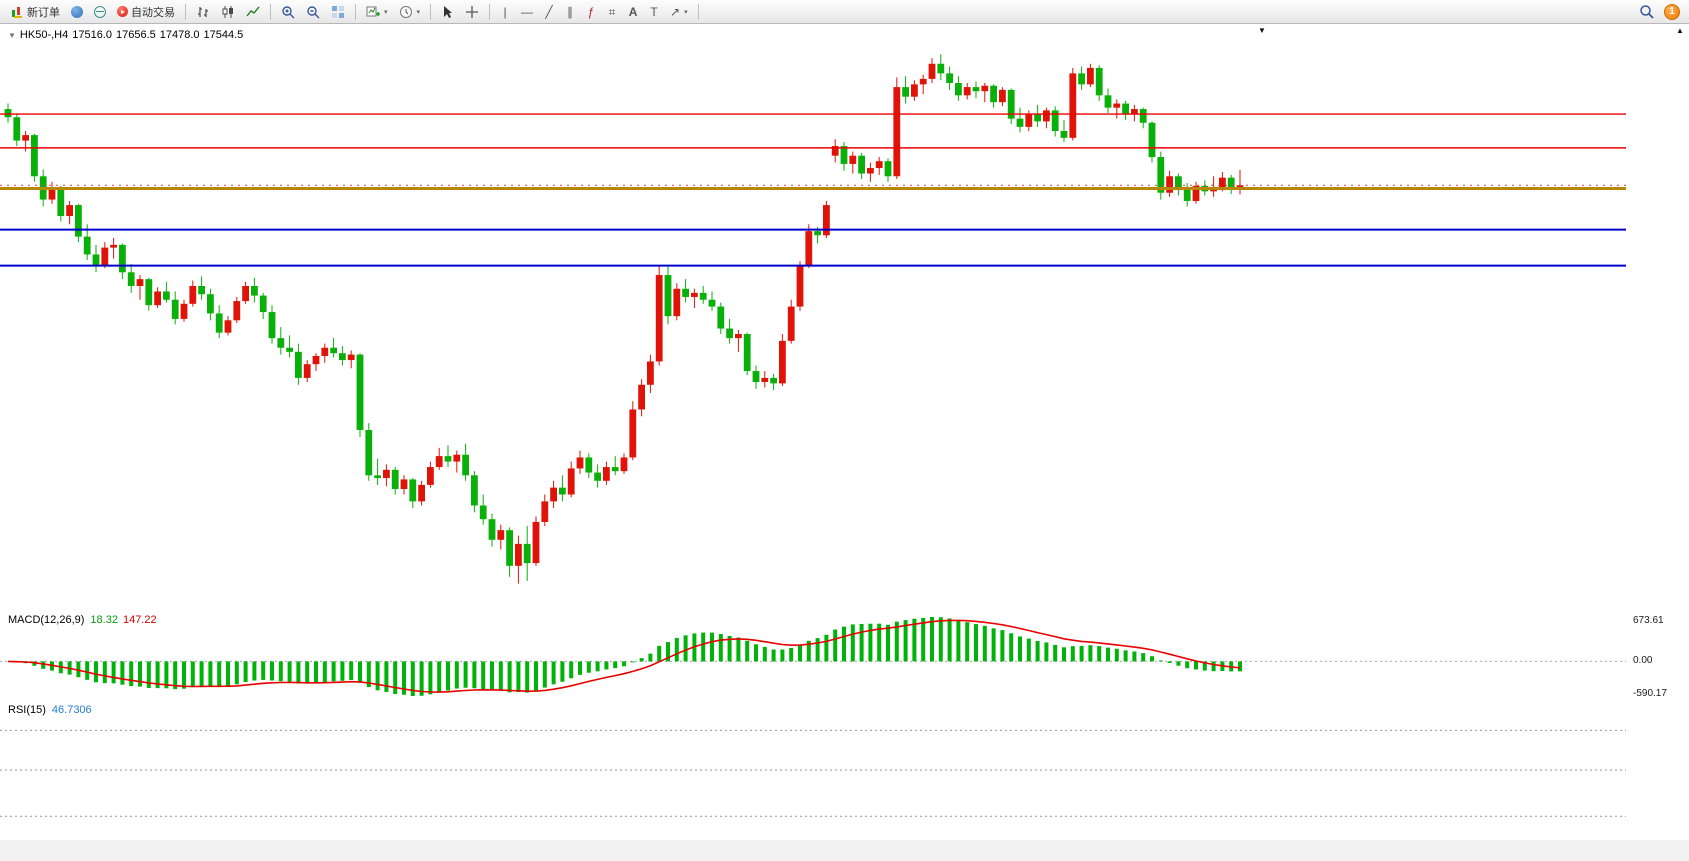 This screenshot has width=1689, height=861. Describe the element at coordinates (92, 35) in the screenshot. I see `chart-open: 17516.0` at that location.